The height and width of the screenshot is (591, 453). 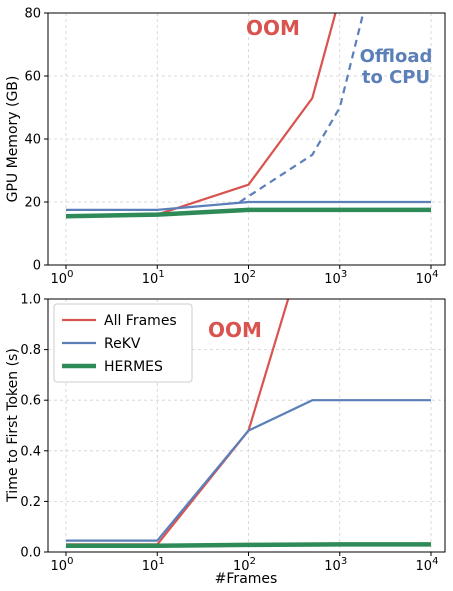 I want to click on legend-label-hermes: HERMES, so click(x=133, y=367).